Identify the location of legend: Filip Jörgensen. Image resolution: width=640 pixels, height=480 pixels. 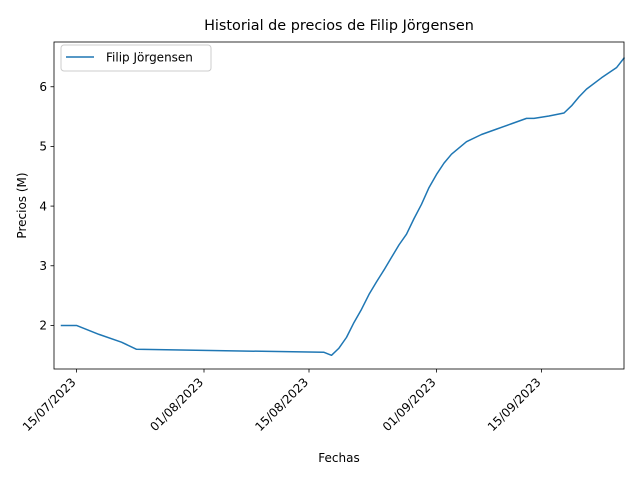
(136, 58).